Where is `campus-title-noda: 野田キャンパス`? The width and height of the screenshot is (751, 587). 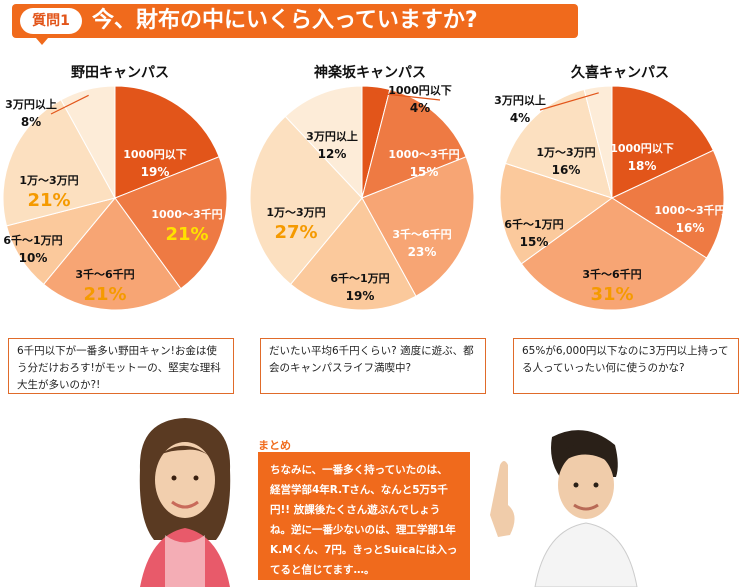 campus-title-noda: 野田キャンパス is located at coordinates (120, 73).